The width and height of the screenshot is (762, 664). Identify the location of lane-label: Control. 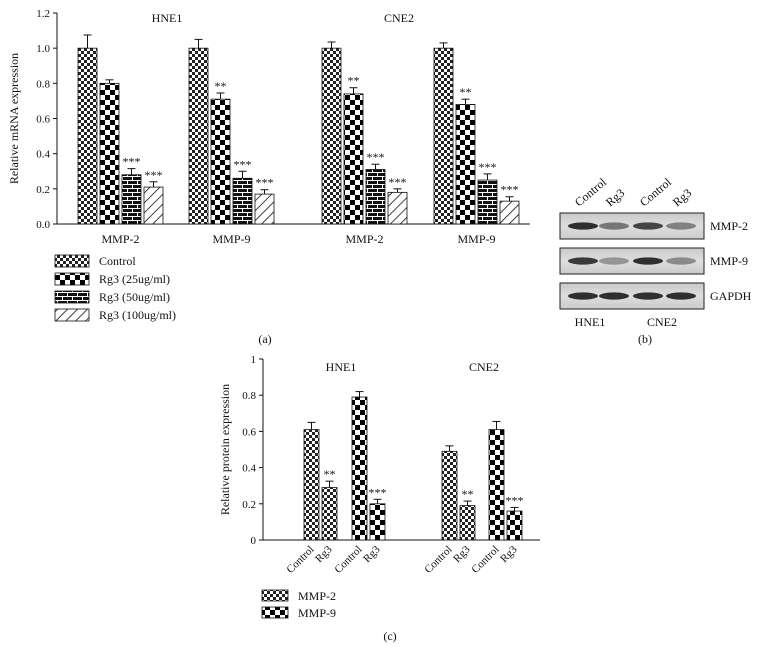
(656, 192).